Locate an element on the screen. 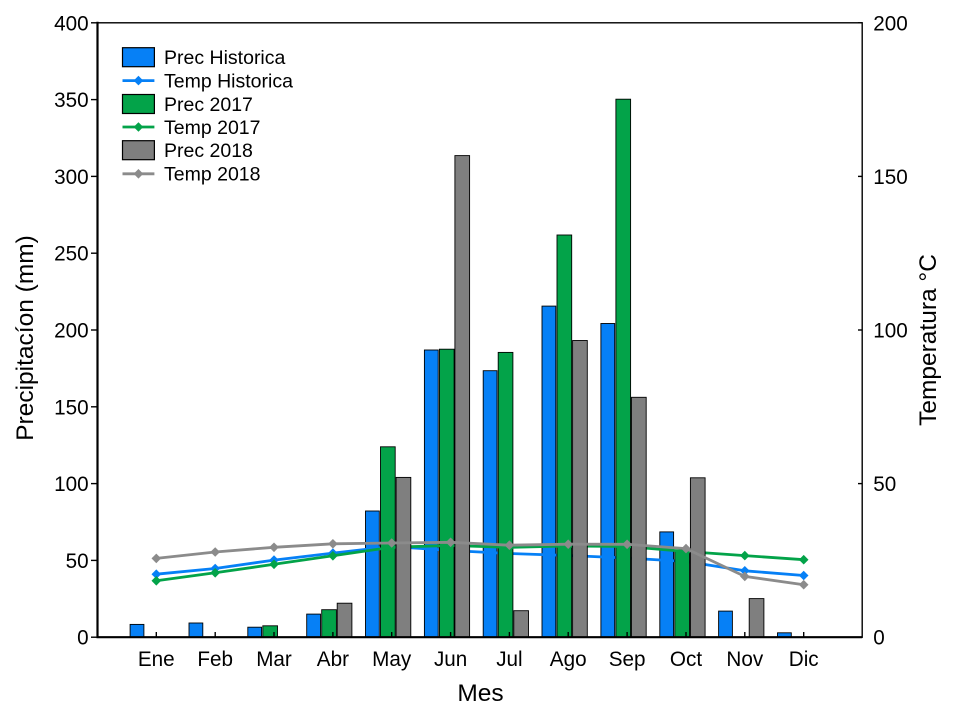 The height and width of the screenshot is (720, 960). svg-text: Sep is located at coordinates (627, 659).